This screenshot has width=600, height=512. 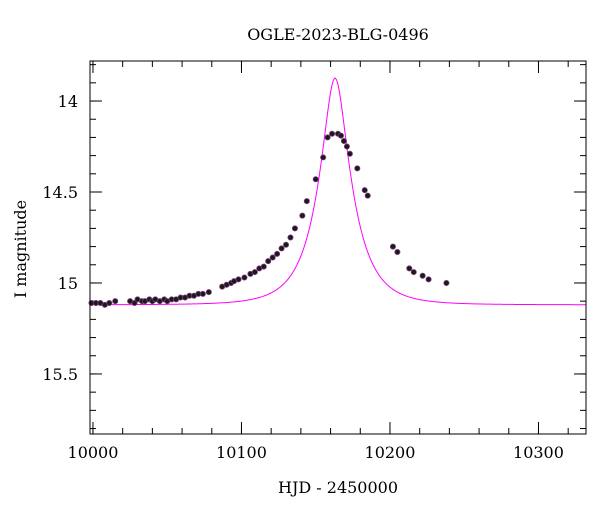 I want to click on y-tick-label: 15, so click(x=68, y=283).